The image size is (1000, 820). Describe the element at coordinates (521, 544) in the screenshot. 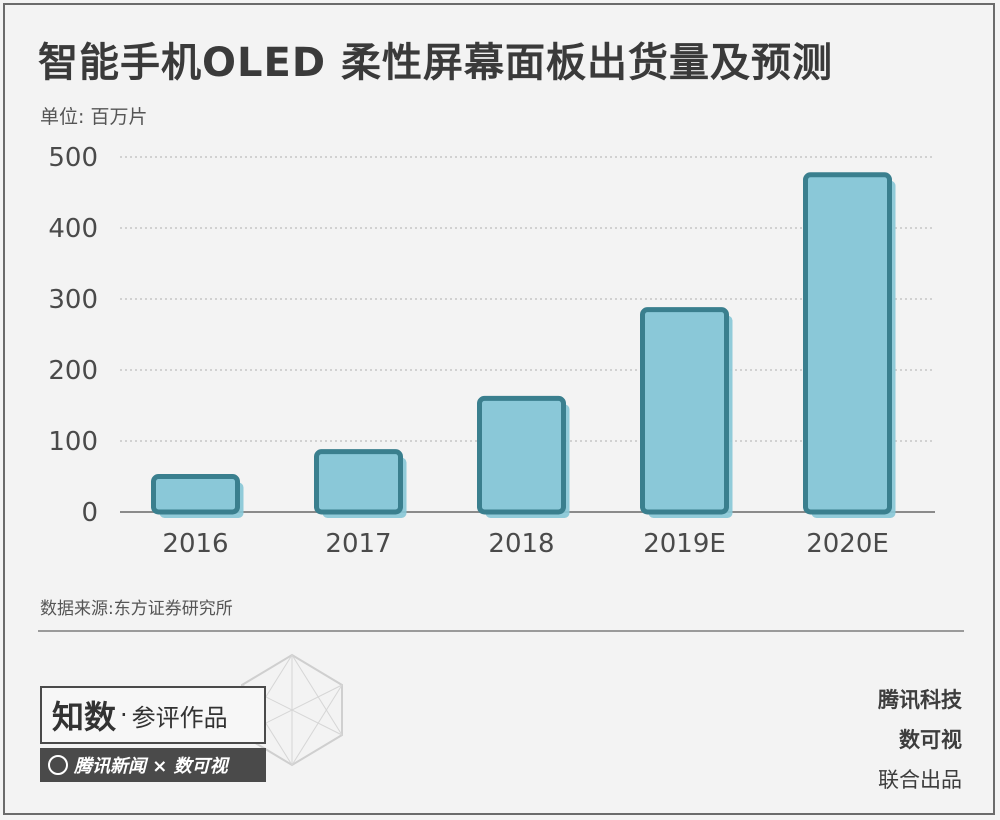

I see `x-tick-label: 2018` at that location.